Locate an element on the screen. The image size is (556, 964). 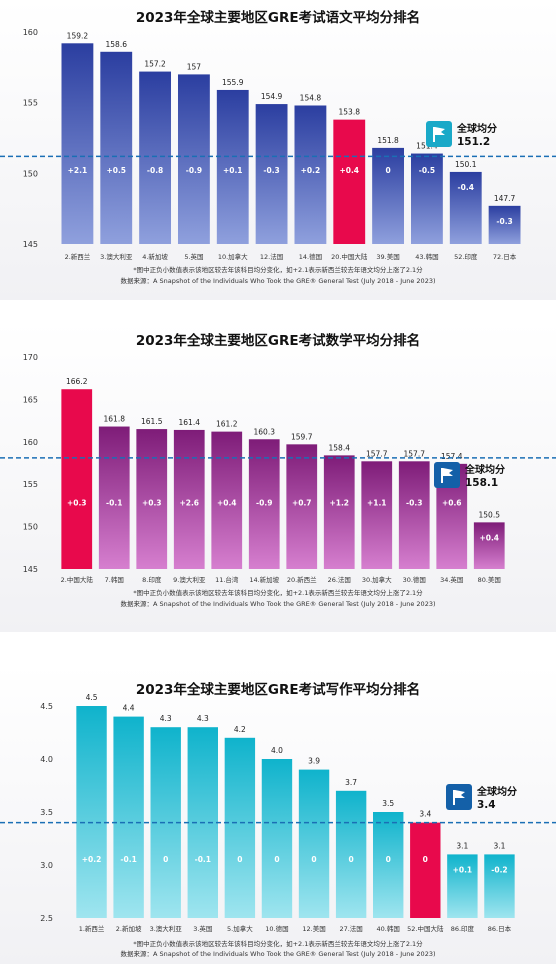
bar-value-label: 151.8 is located at coordinates (388, 140).